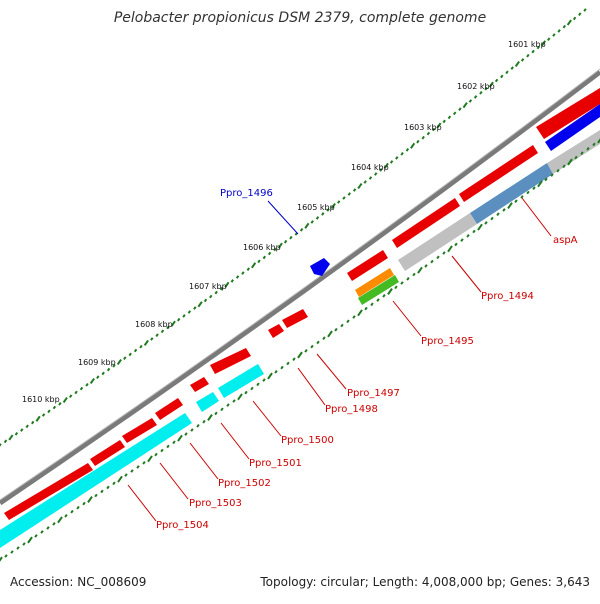  What do you see at coordinates (507, 296) in the screenshot?
I see `gene-label-ppro-1494: Ppro_1494` at bounding box center [507, 296].